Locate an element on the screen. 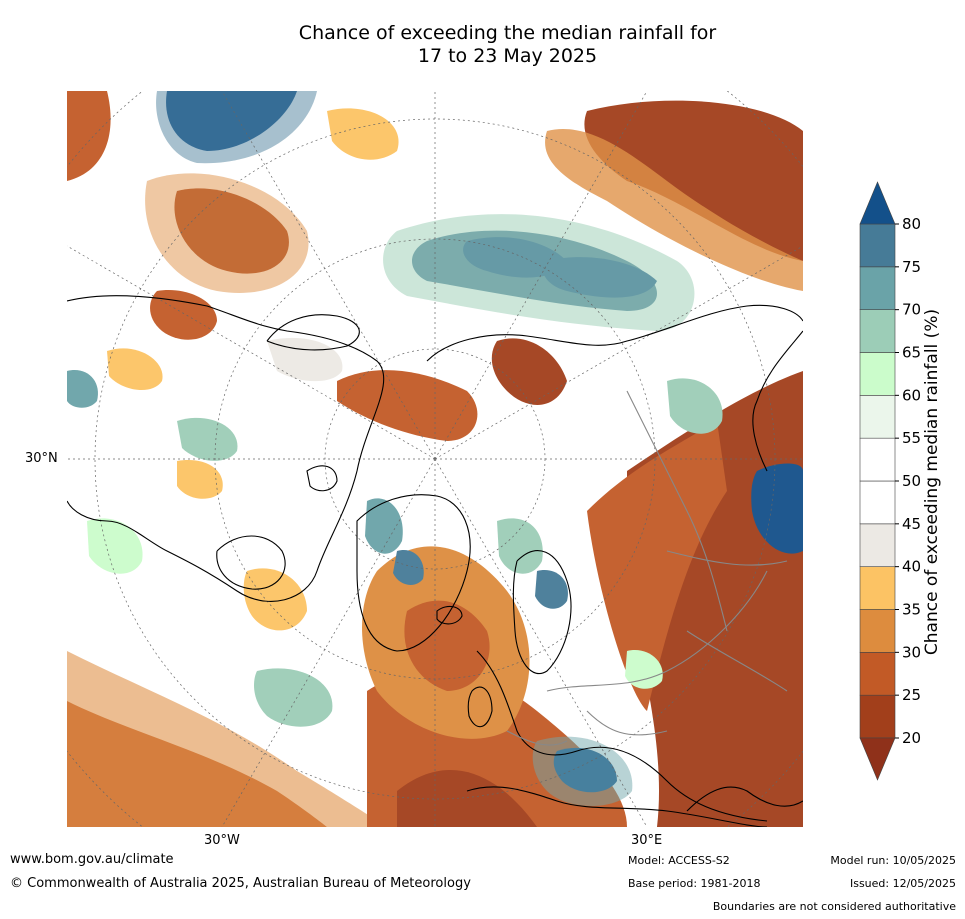  field-high-nordic is located at coordinates (520, 546).